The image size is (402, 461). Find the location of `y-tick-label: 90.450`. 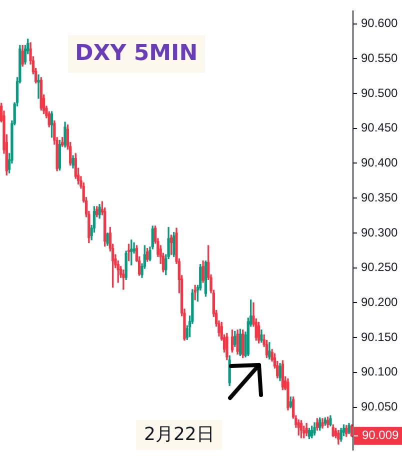

y-tick-label: 90.450 is located at coordinates (379, 127).